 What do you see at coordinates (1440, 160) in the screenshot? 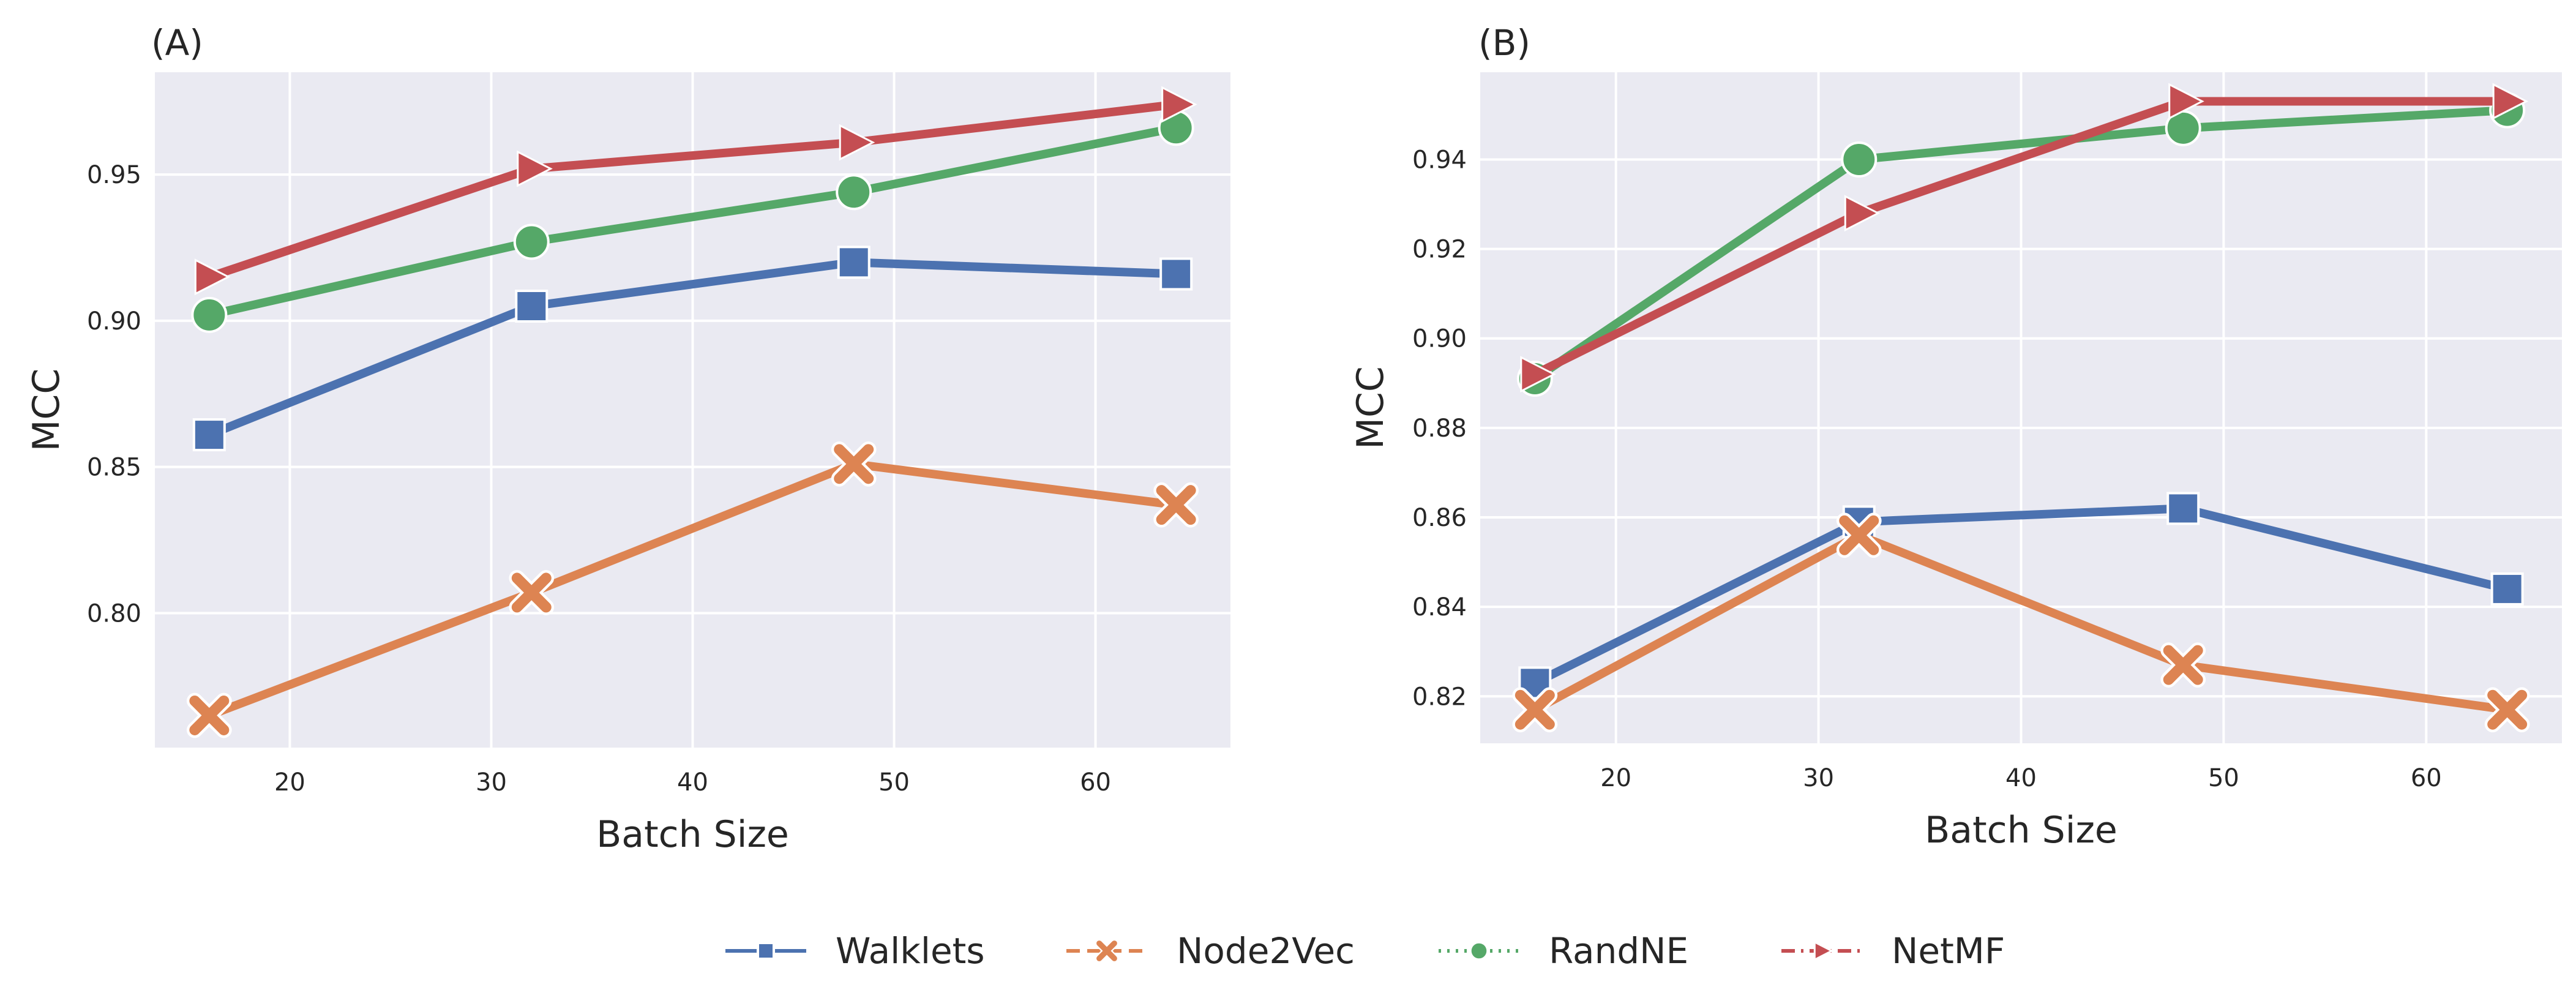
I see `y-tick-label: 0.94` at bounding box center [1440, 160].